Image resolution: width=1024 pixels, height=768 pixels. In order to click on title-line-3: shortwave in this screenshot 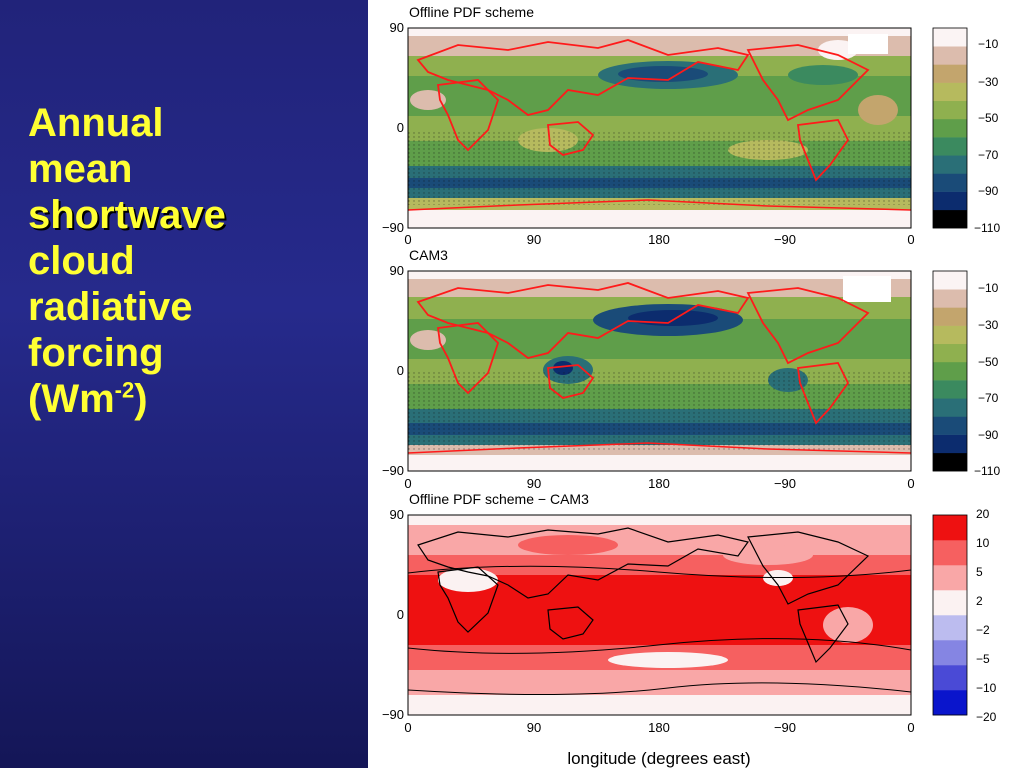, I will do `click(127, 215)`.